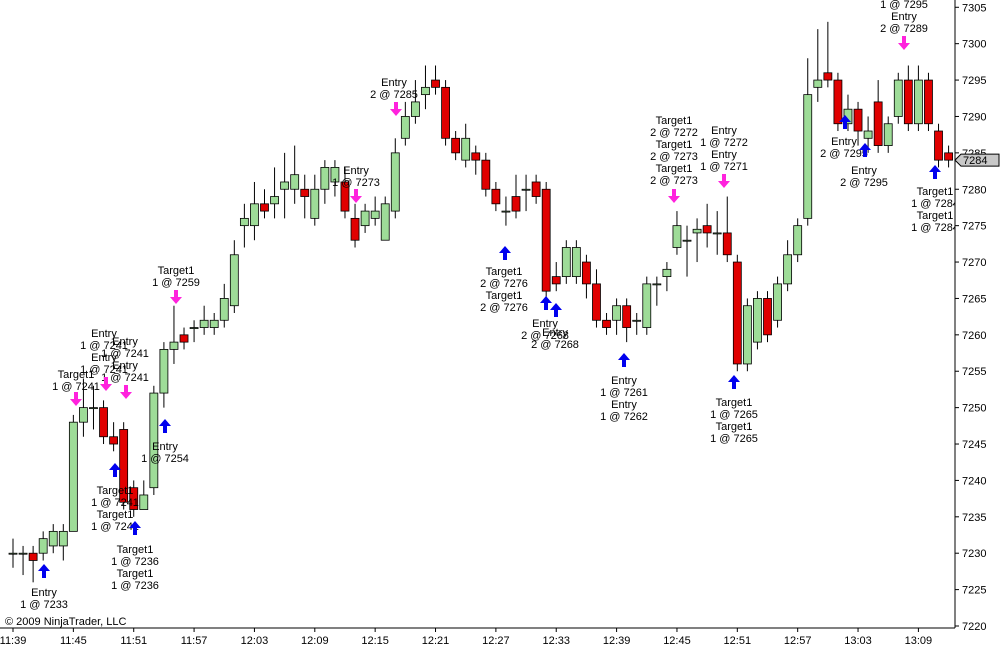 The image size is (1000, 650). Describe the element at coordinates (974, 8) in the screenshot. I see `y-tick-label: 7305` at that location.